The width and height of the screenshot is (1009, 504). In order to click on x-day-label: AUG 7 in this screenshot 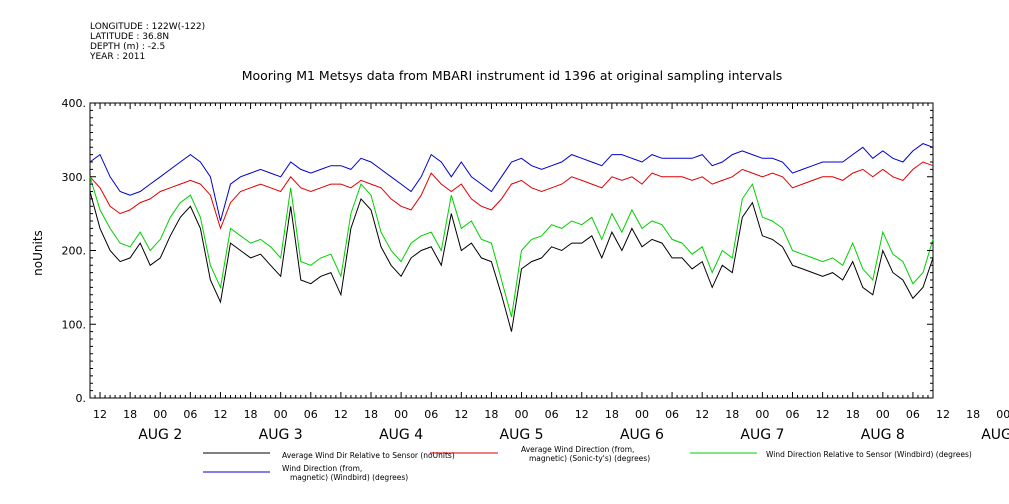, I will do `click(762, 435)`.